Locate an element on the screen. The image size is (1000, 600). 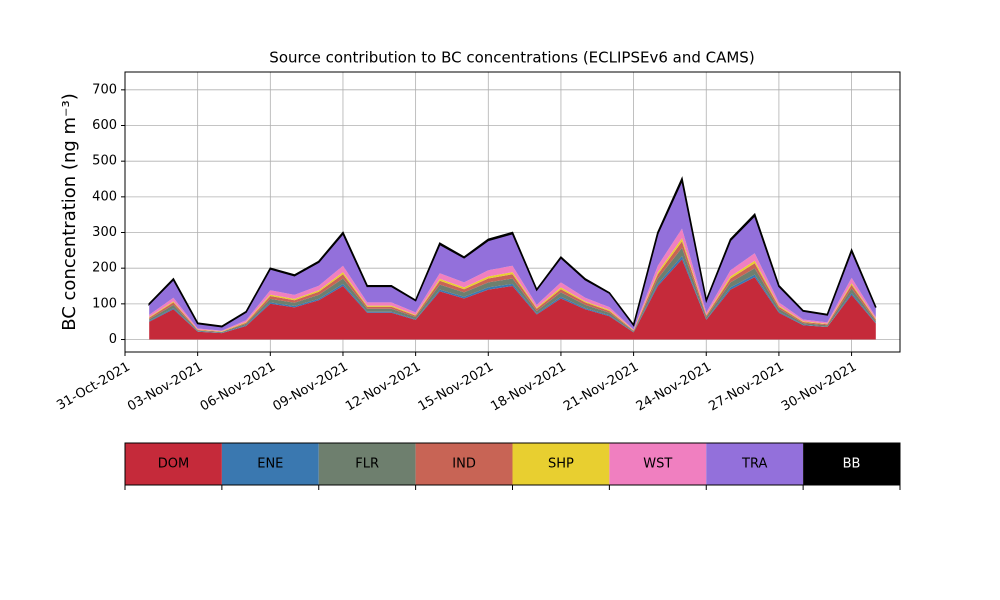
legend-frame is located at coordinates (512, 464).